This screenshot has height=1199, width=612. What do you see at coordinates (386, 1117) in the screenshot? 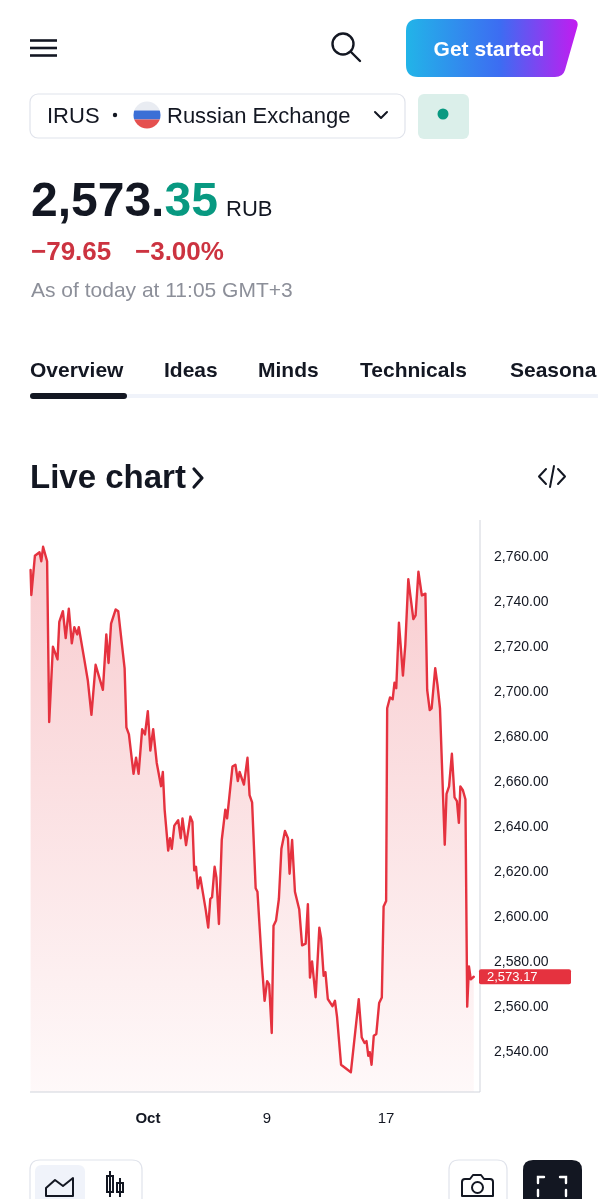
I see `x-tick-label: 17` at bounding box center [386, 1117].